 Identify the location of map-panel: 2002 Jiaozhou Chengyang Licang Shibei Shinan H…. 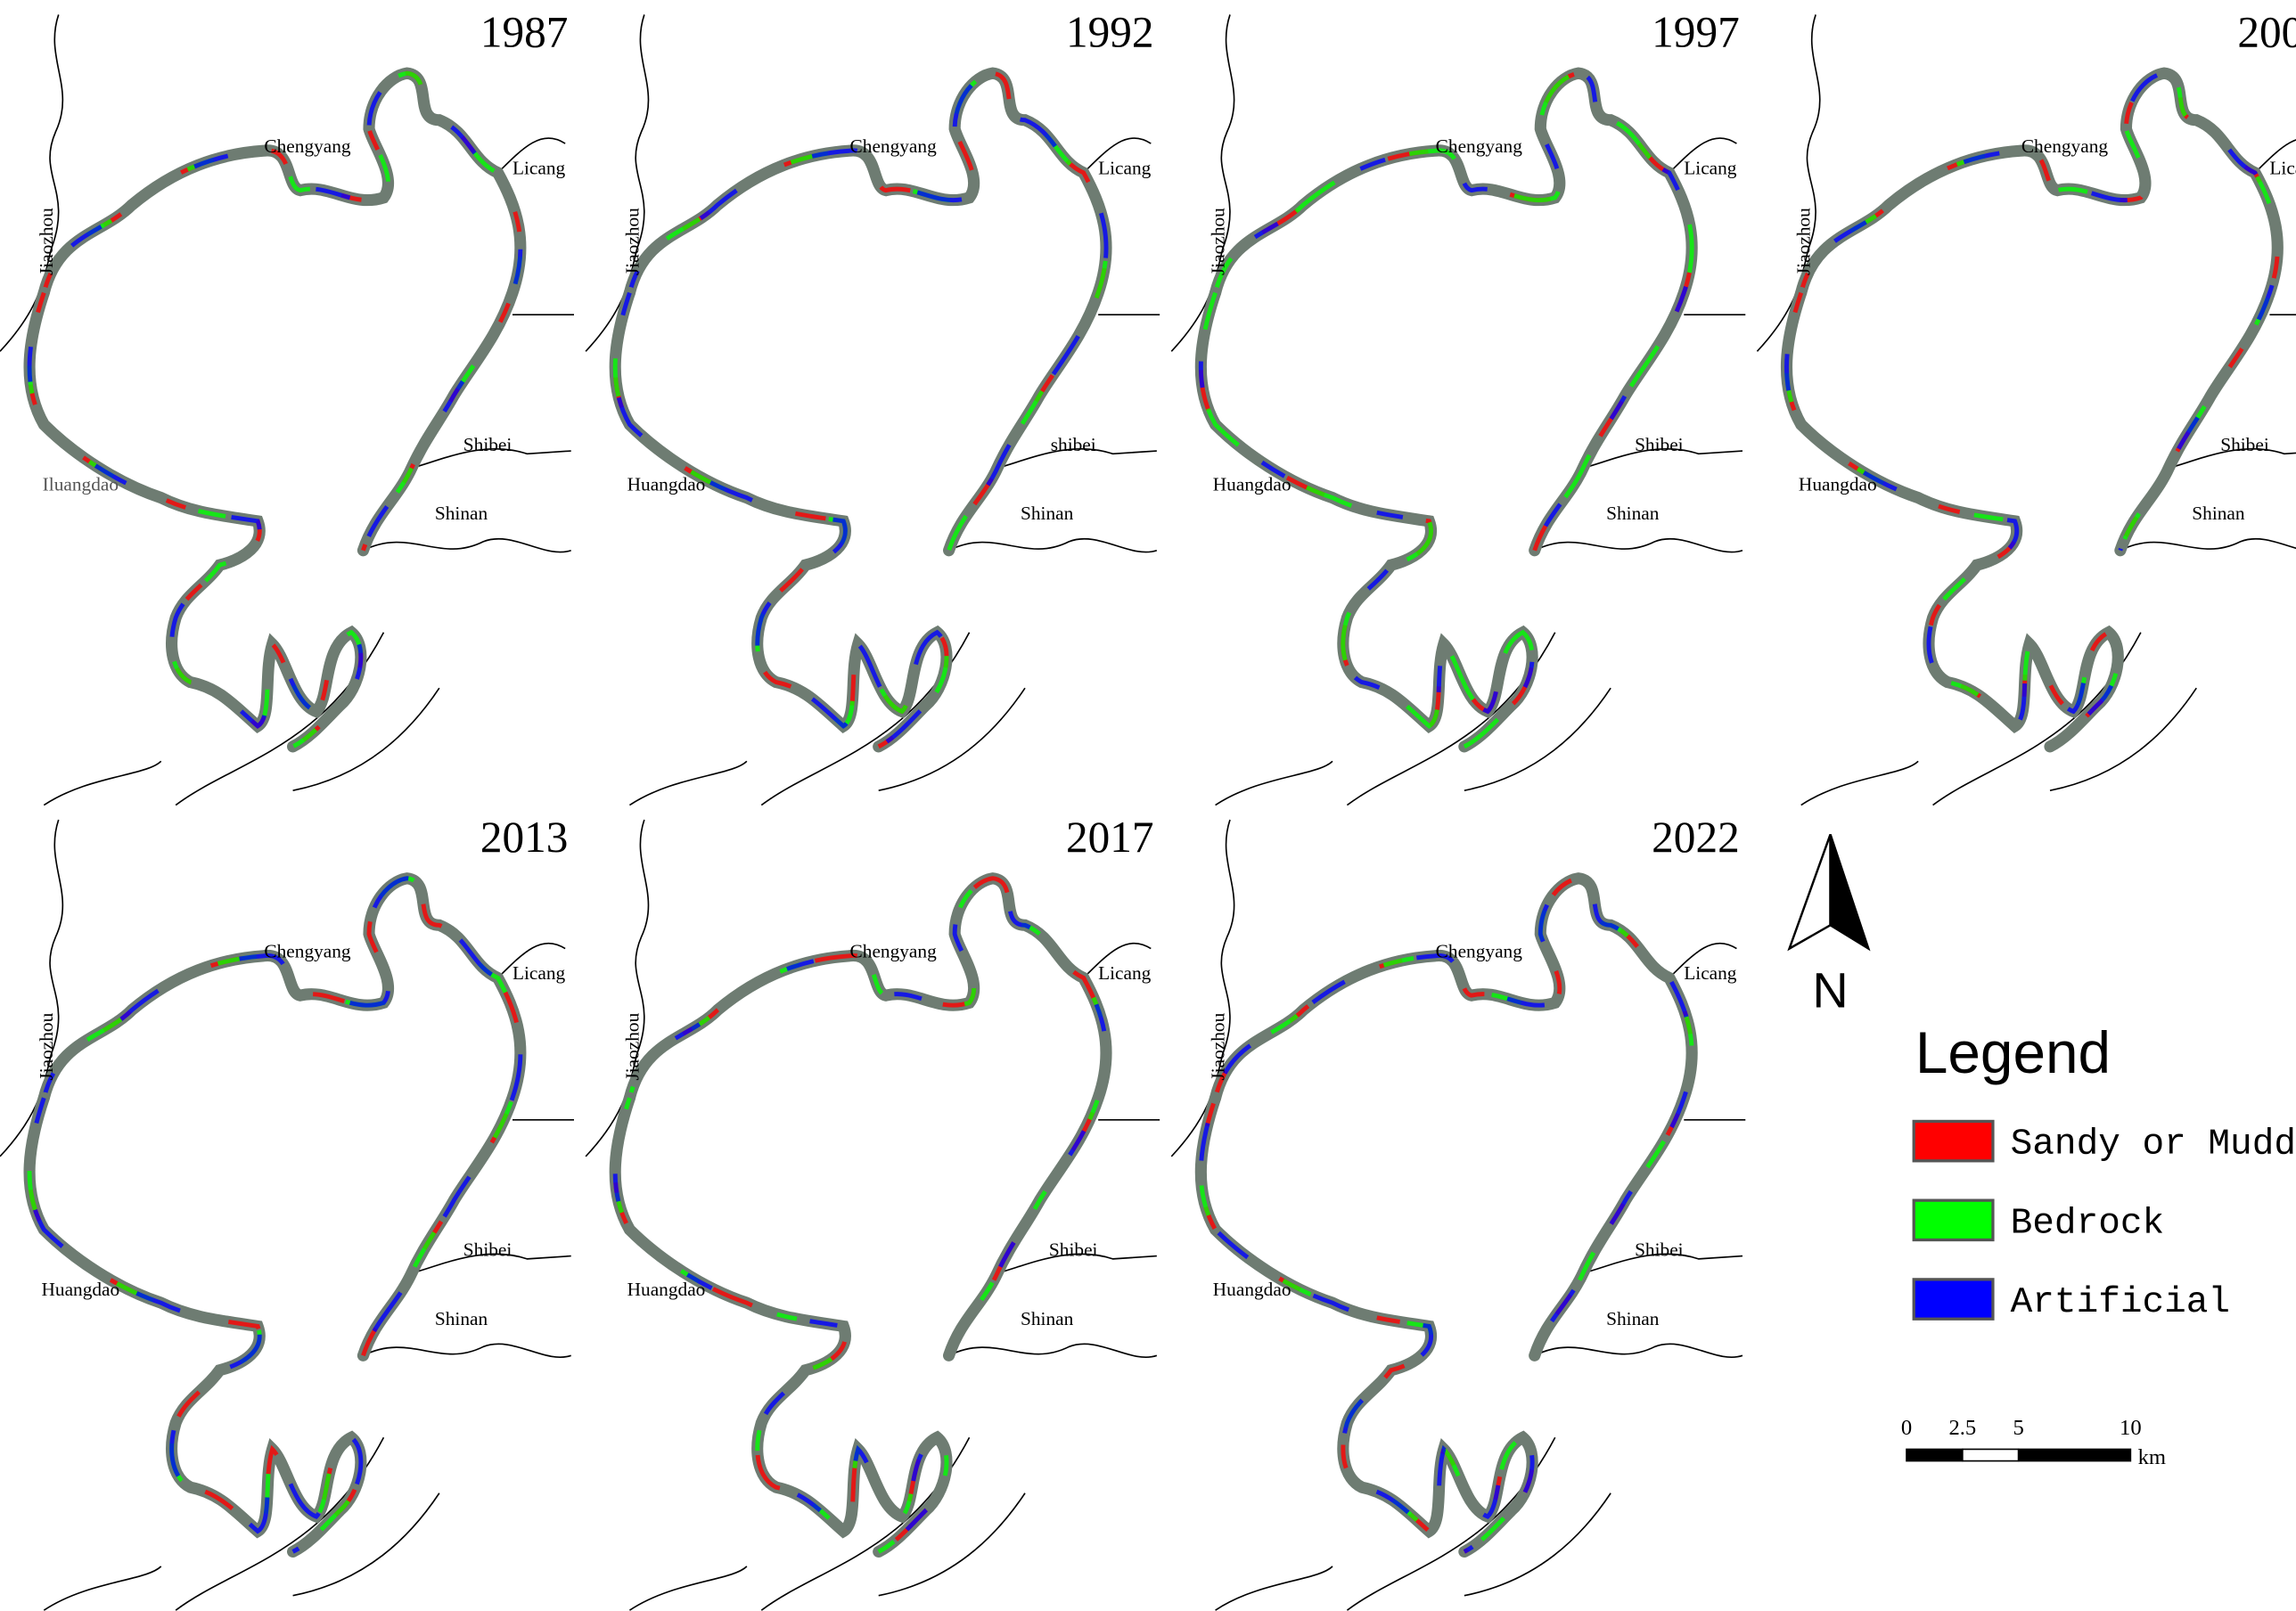
(2026, 407).